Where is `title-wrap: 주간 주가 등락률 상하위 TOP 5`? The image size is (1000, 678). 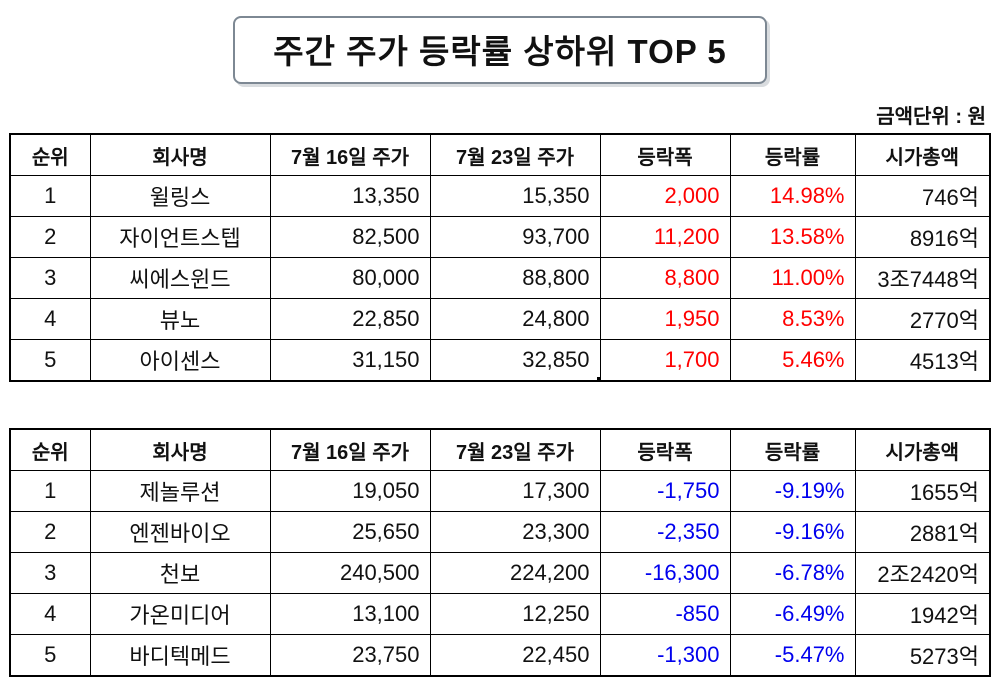 title-wrap: 주간 주가 등락률 상하위 TOP 5 is located at coordinates (500, 42).